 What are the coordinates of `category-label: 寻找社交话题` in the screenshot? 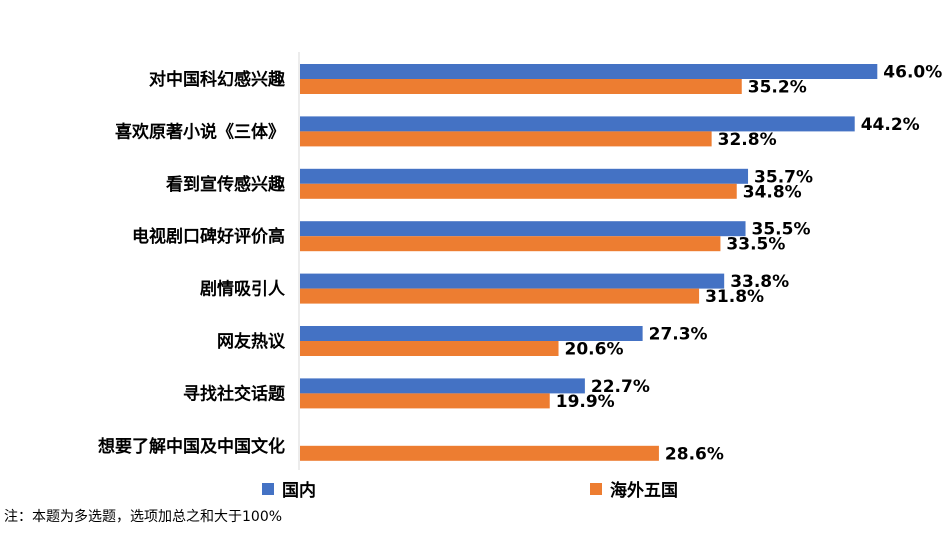 It's located at (234, 393).